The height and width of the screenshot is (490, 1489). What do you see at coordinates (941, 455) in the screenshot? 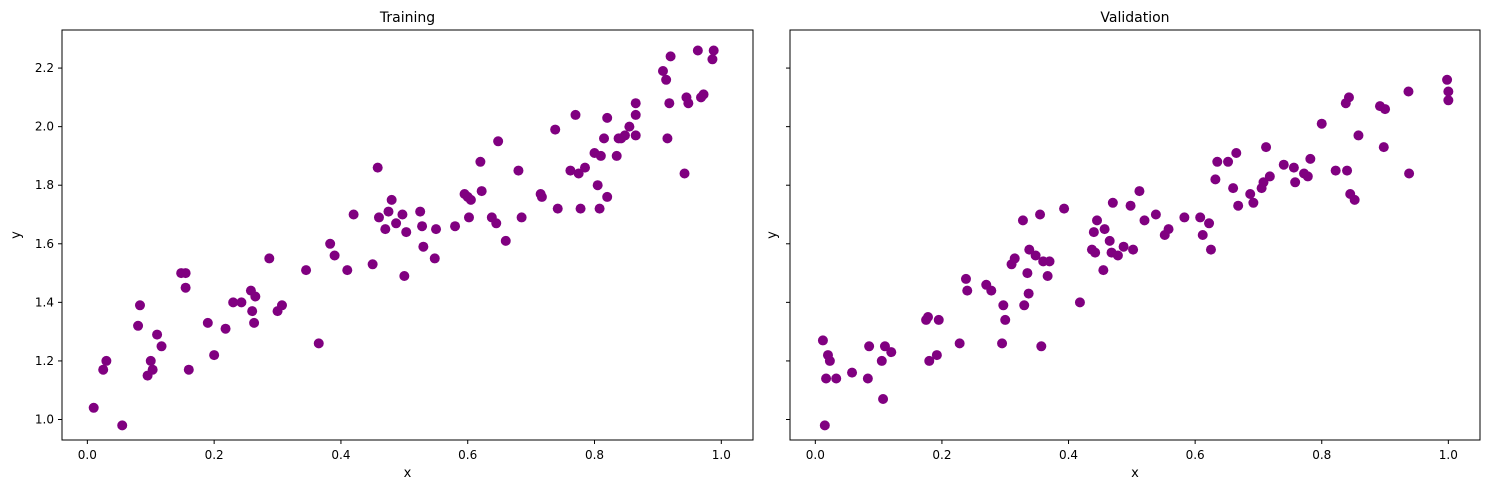
I see `validation-xtick-label: 0.2` at bounding box center [941, 455].